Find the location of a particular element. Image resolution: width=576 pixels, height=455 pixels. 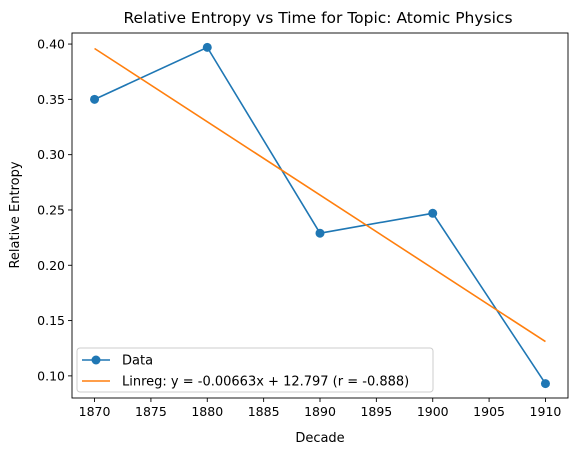

x-tick-label: 1880 is located at coordinates (207, 411).